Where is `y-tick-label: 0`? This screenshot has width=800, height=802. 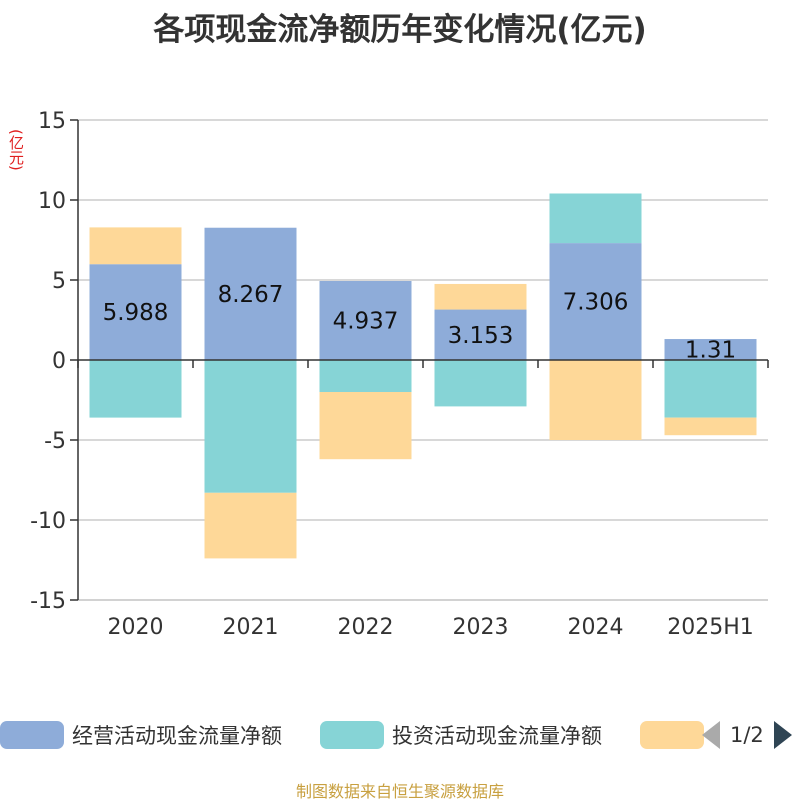 y-tick-label: 0 is located at coordinates (59, 361).